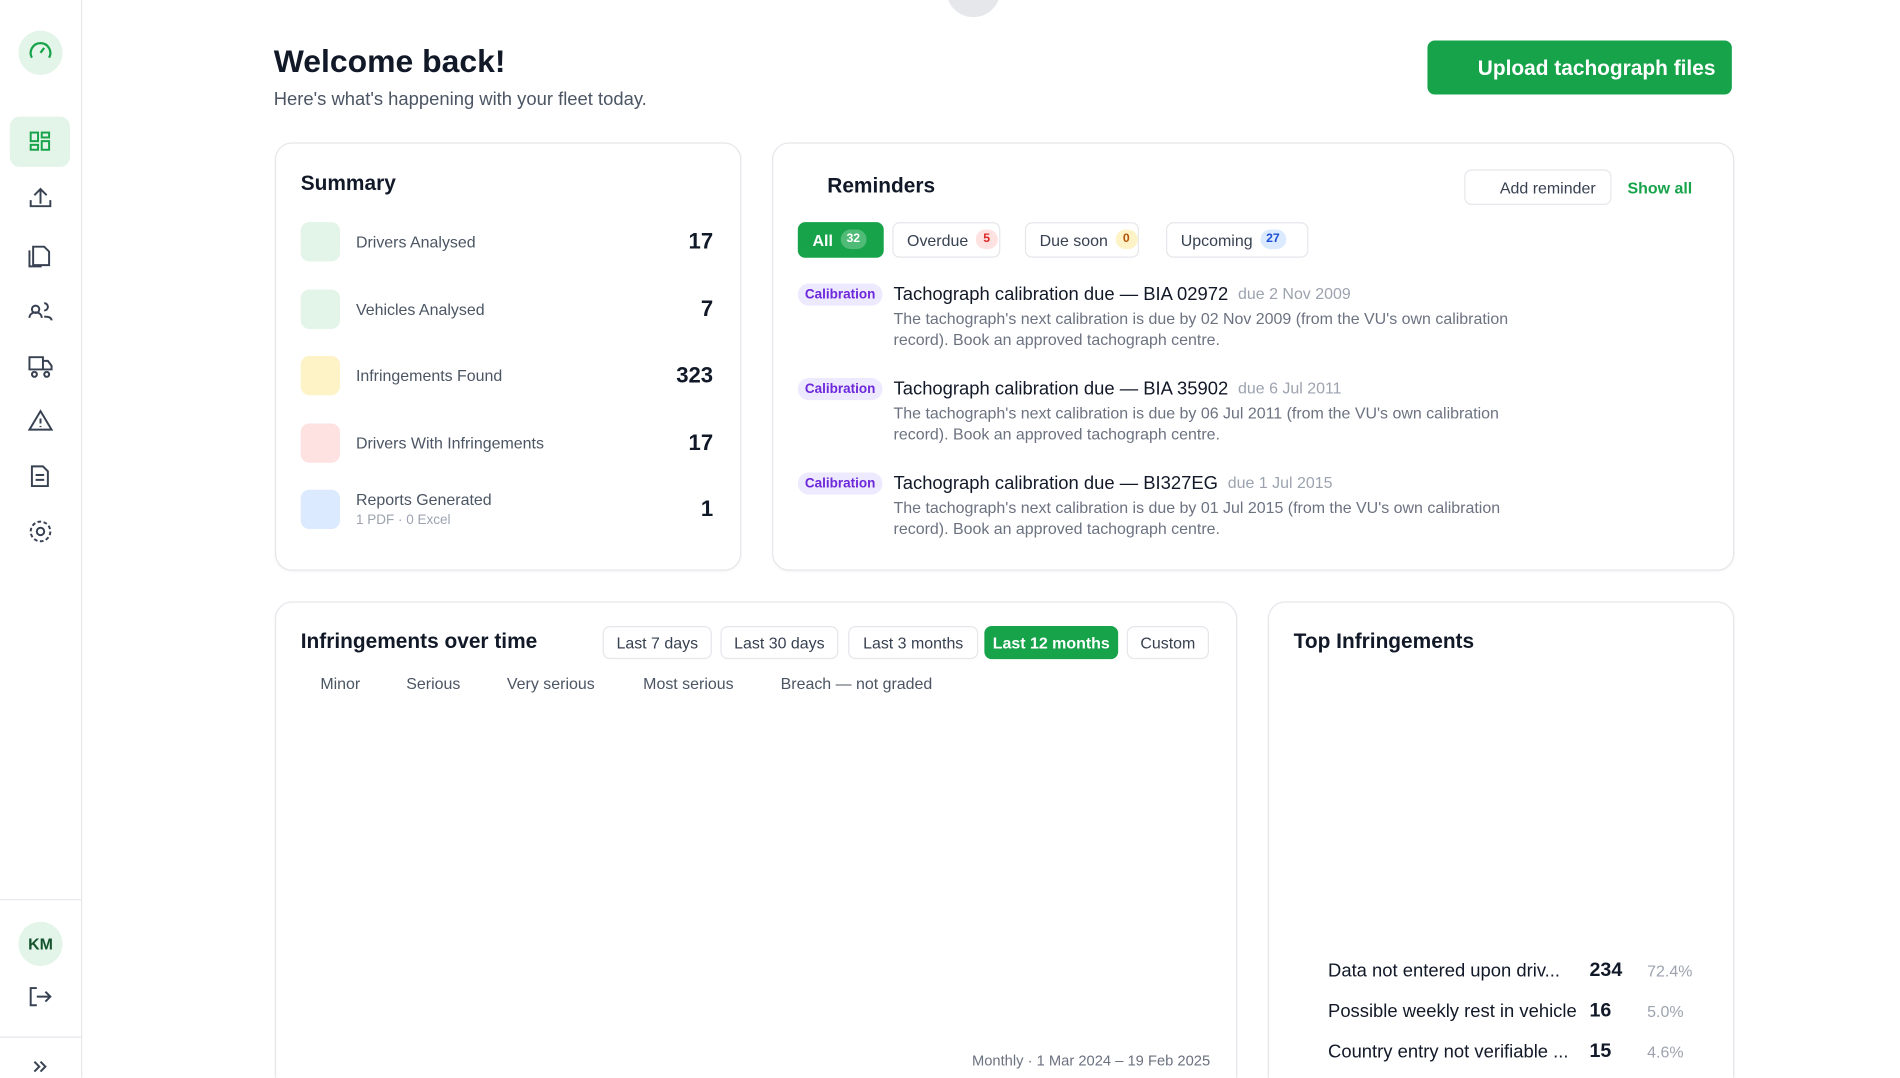 The width and height of the screenshot is (1900, 1078). Describe the element at coordinates (40, 997) in the screenshot. I see `nav-logout` at that location.